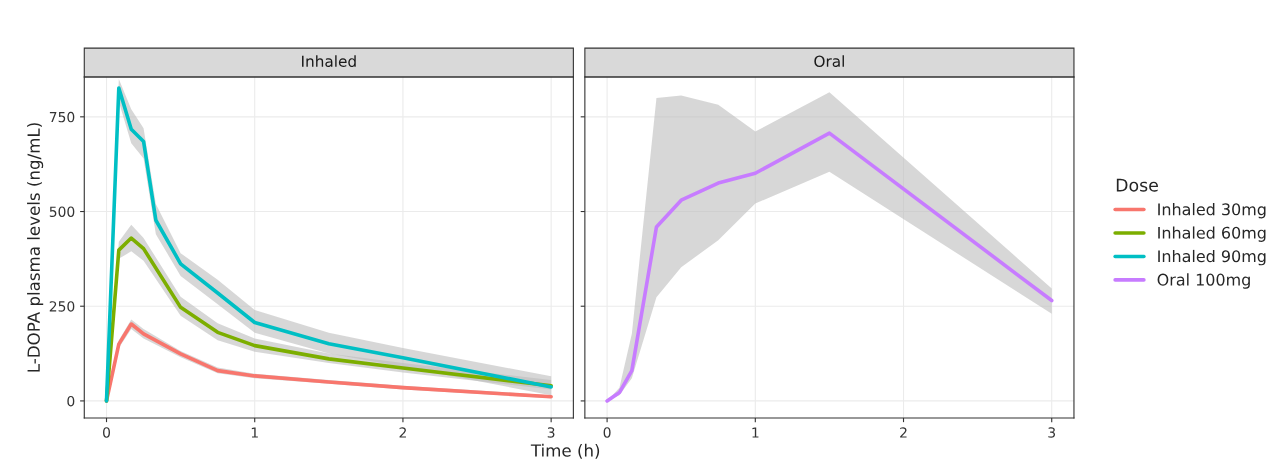 The width and height of the screenshot is (1277, 467). I want to click on legend-label: Inhaled 90mg, so click(1212, 257).